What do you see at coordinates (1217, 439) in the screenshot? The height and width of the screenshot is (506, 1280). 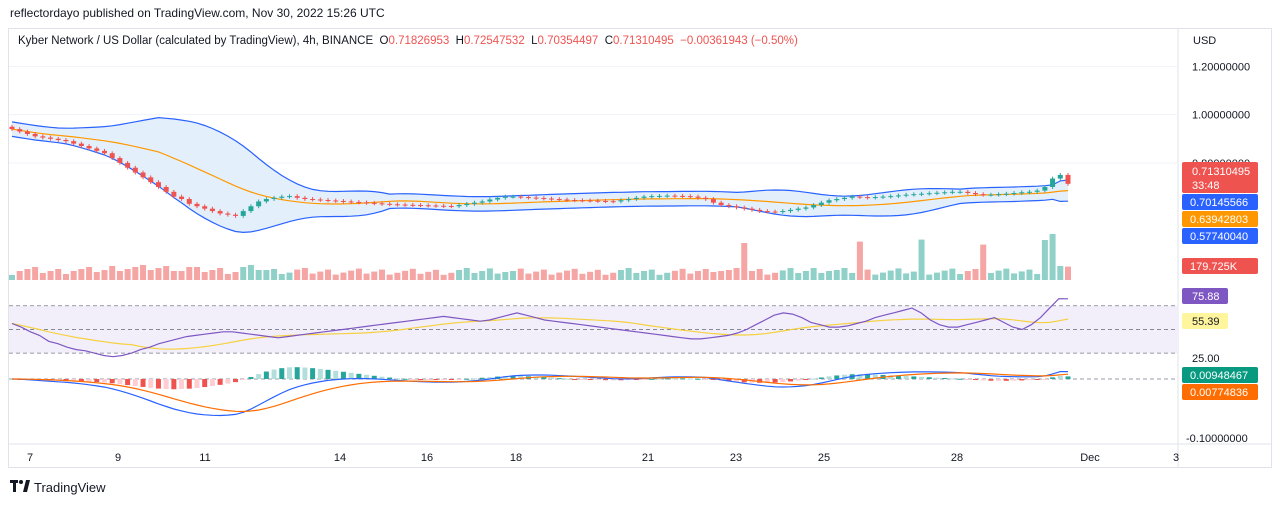 I see `macd-tick-label: -0.10000000` at bounding box center [1217, 439].